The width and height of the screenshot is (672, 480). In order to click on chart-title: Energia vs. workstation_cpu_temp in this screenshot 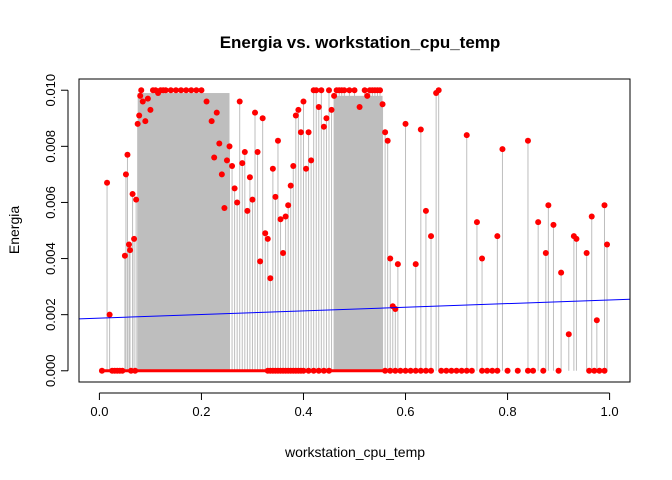, I will do `click(360, 42)`.